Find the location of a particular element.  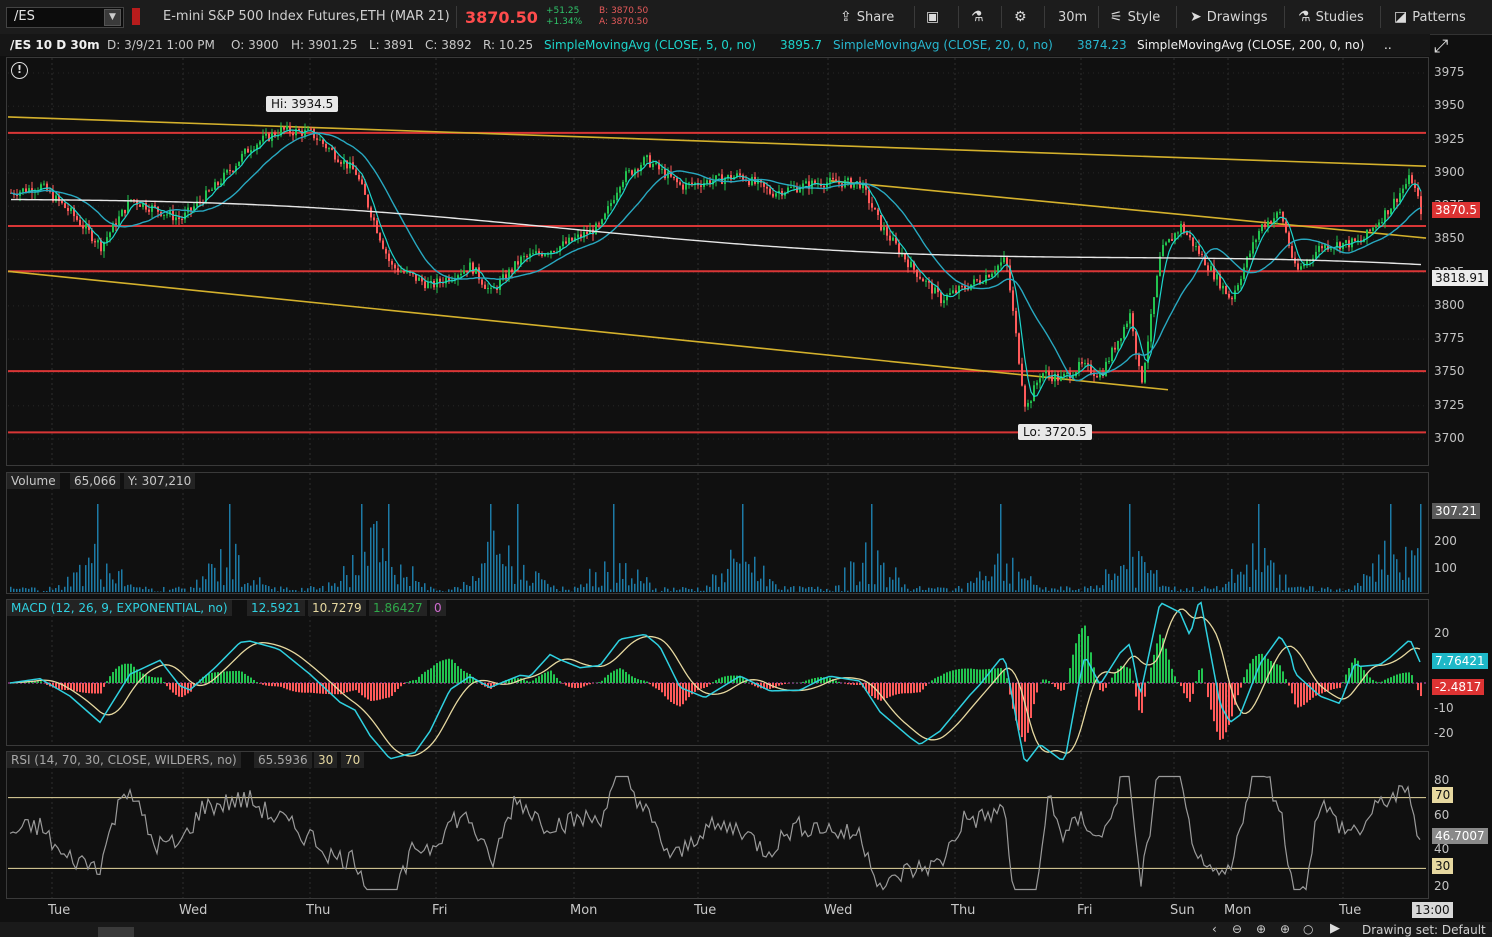

drawings-label: Drawings is located at coordinates (1237, 17).